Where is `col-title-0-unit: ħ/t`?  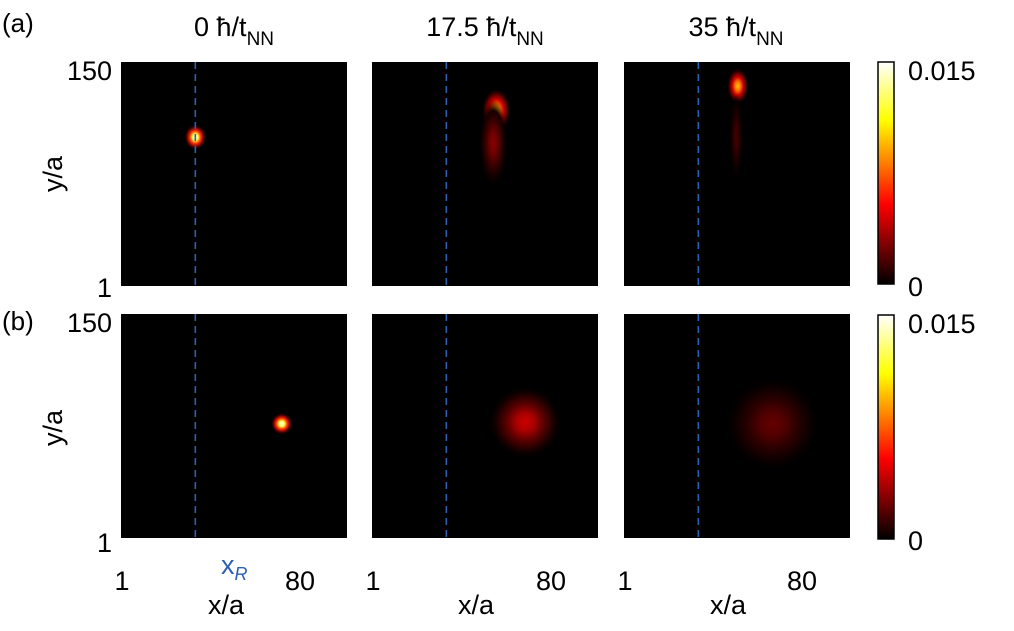
col-title-0-unit: ħ/t is located at coordinates (232, 27).